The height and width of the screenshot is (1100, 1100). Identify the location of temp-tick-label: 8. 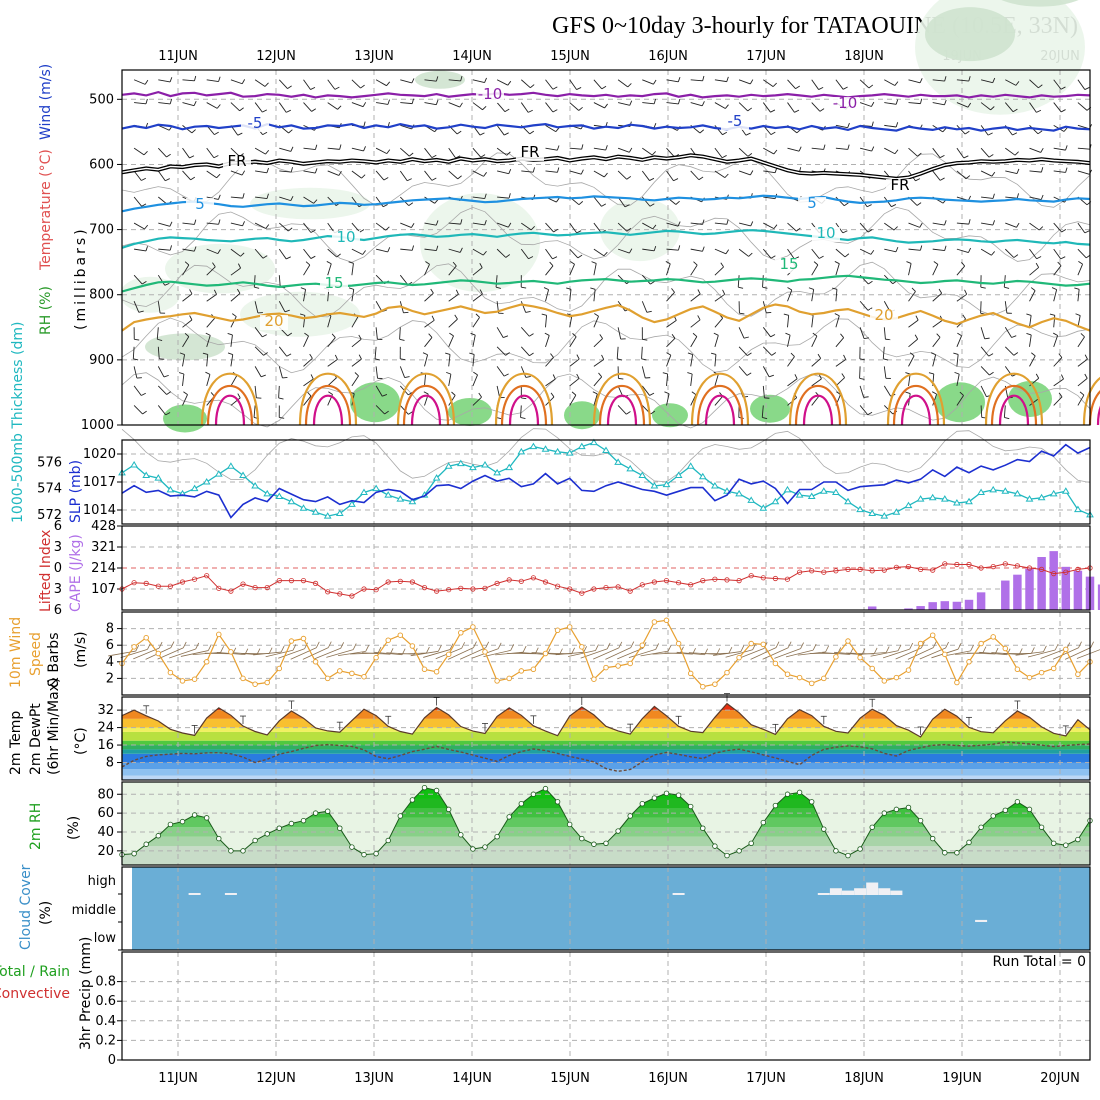
(110, 763).